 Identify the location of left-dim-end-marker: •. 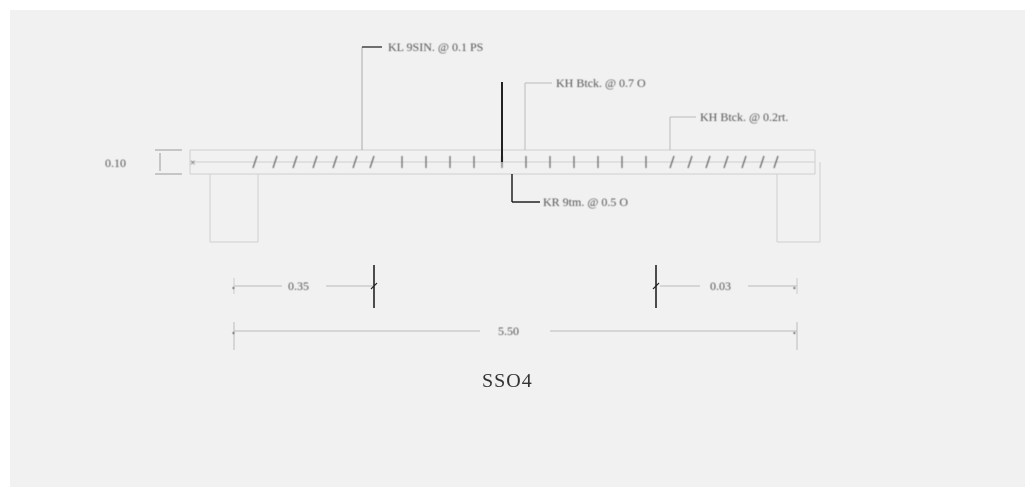
(233, 288).